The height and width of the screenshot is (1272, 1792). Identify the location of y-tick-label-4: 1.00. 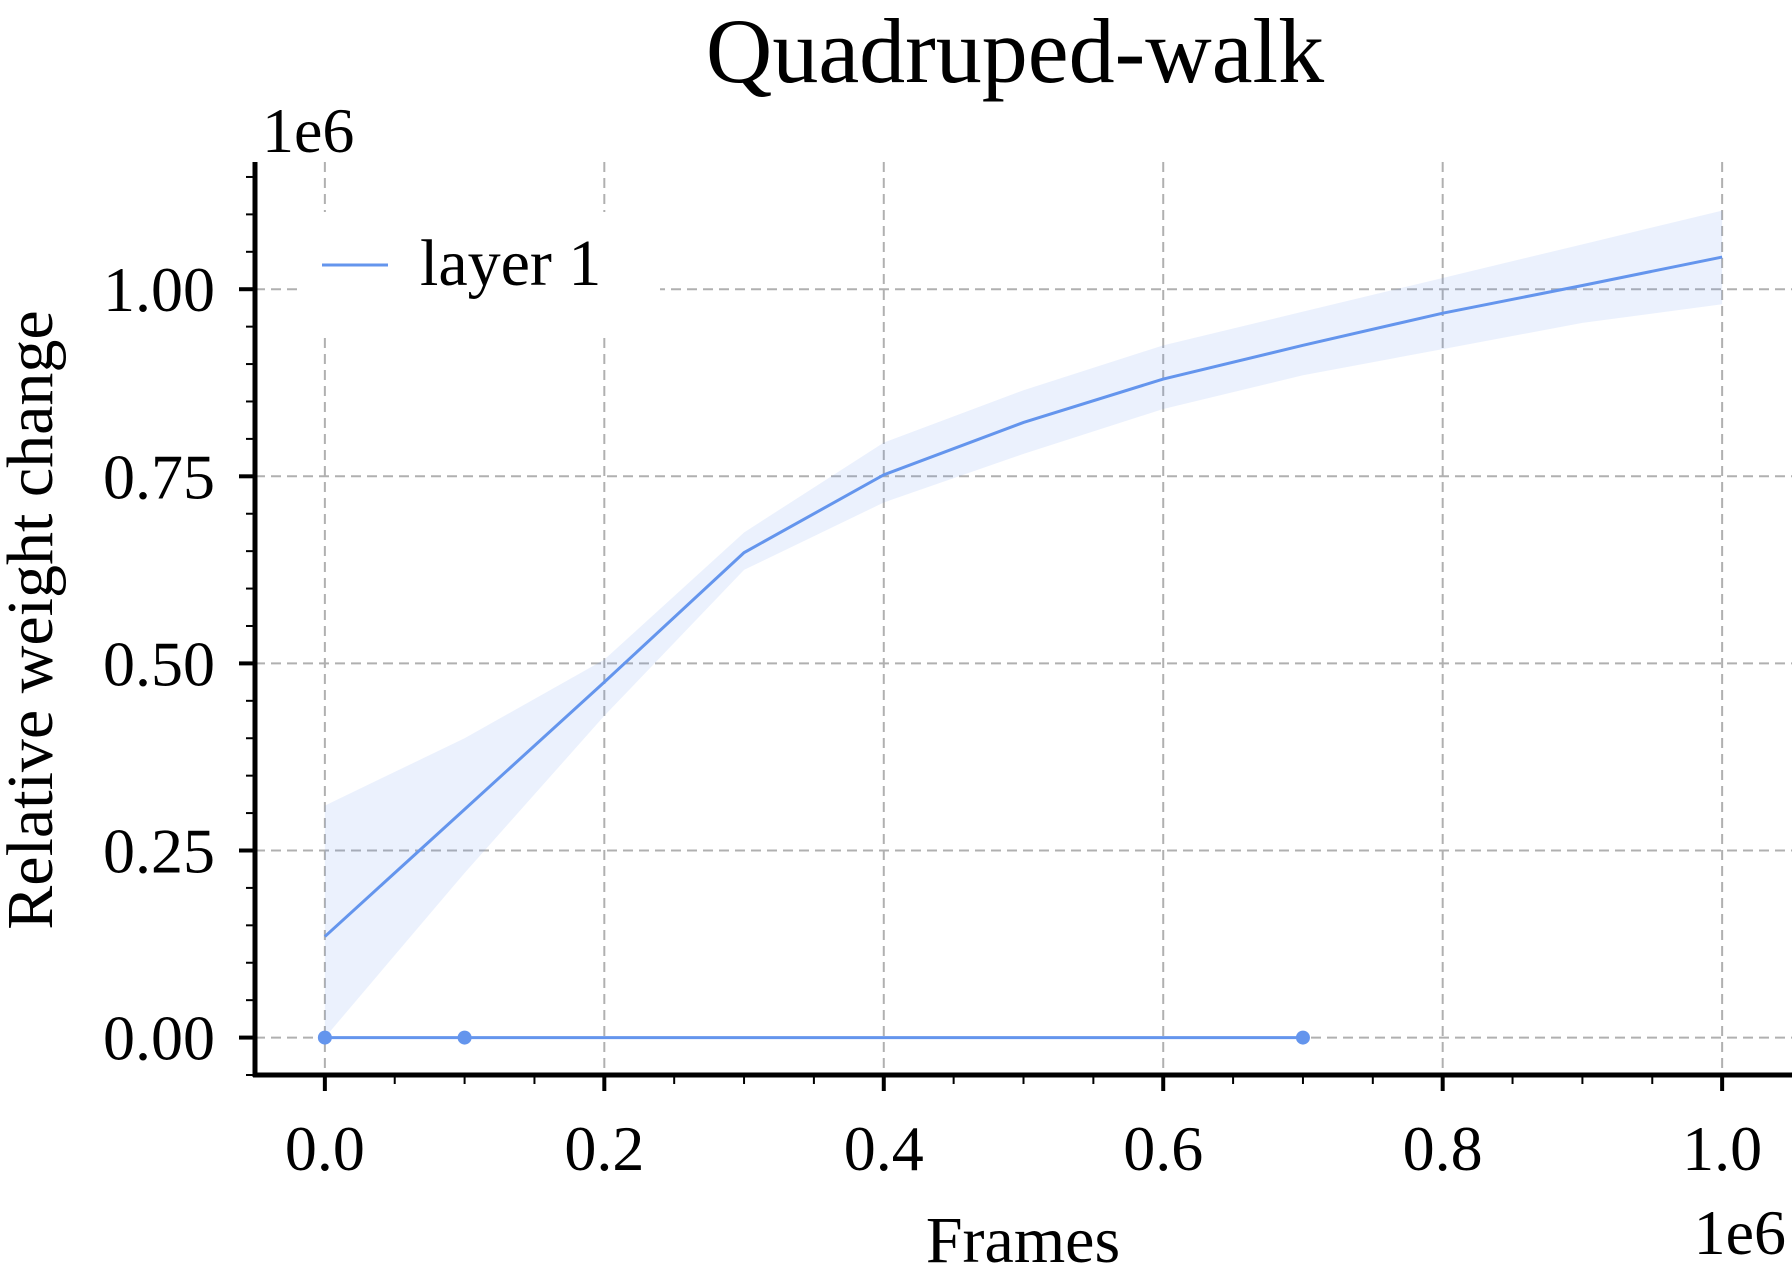
(159, 289).